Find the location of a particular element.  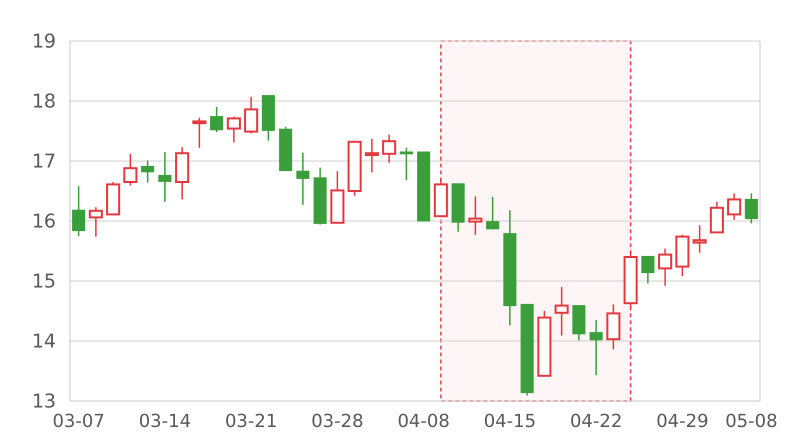

y-tick-label: 17 is located at coordinates (44, 161).